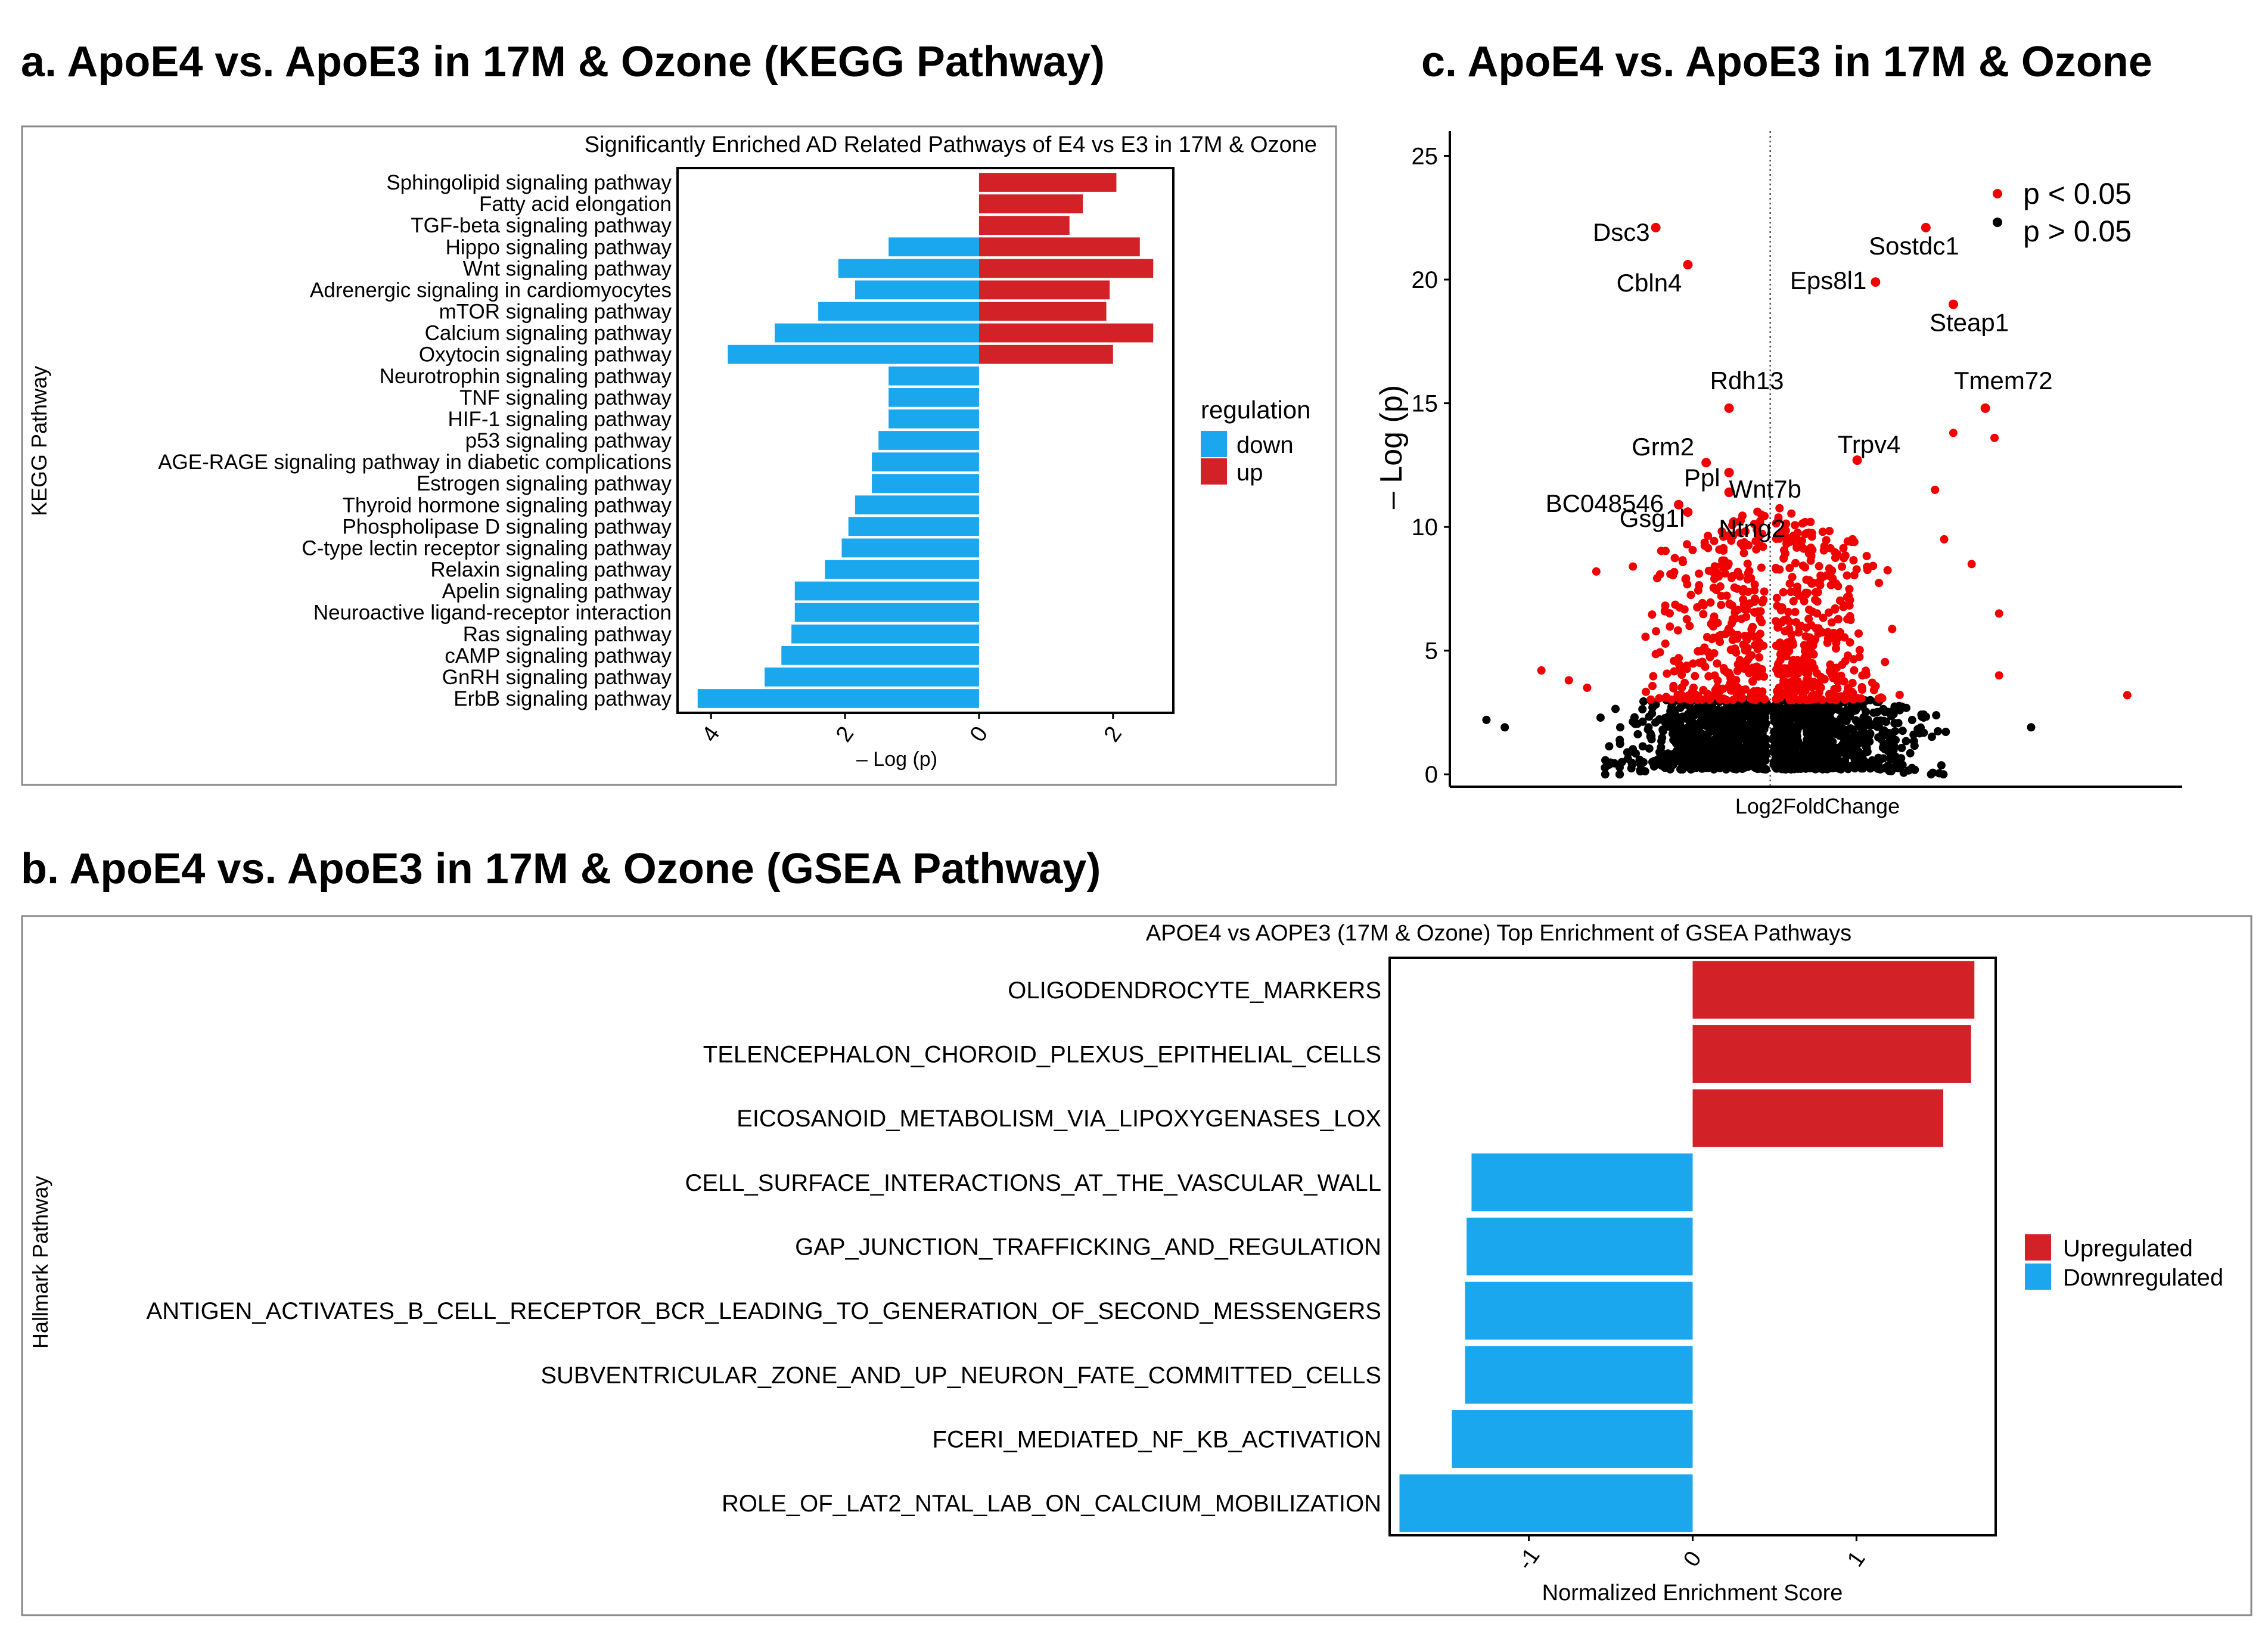 The image size is (2268, 1636). What do you see at coordinates (557, 677) in the screenshot?
I see `category-label: GnRH signaling pathway` at bounding box center [557, 677].